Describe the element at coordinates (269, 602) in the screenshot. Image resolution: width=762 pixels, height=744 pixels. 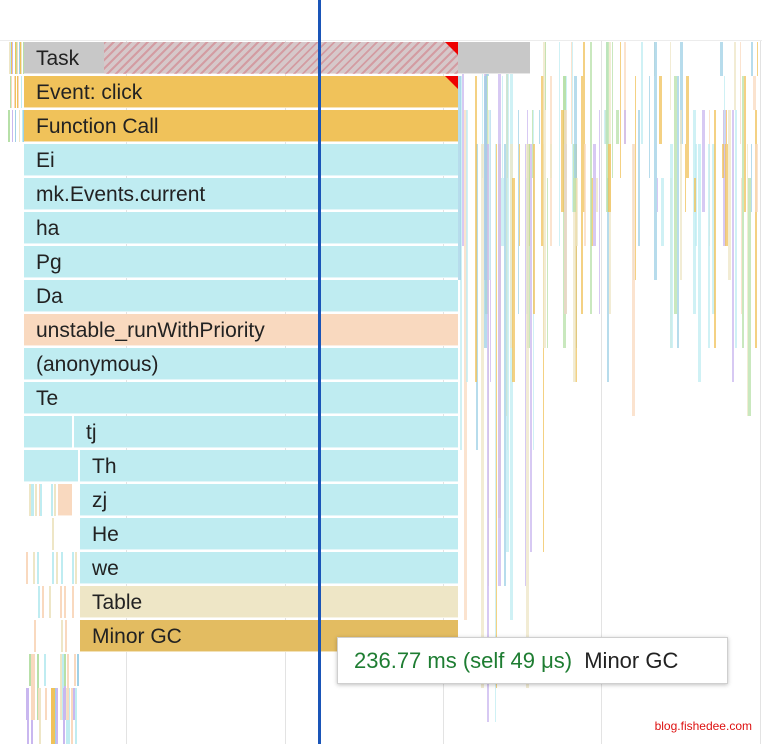
I see `frame-table: Table` at that location.